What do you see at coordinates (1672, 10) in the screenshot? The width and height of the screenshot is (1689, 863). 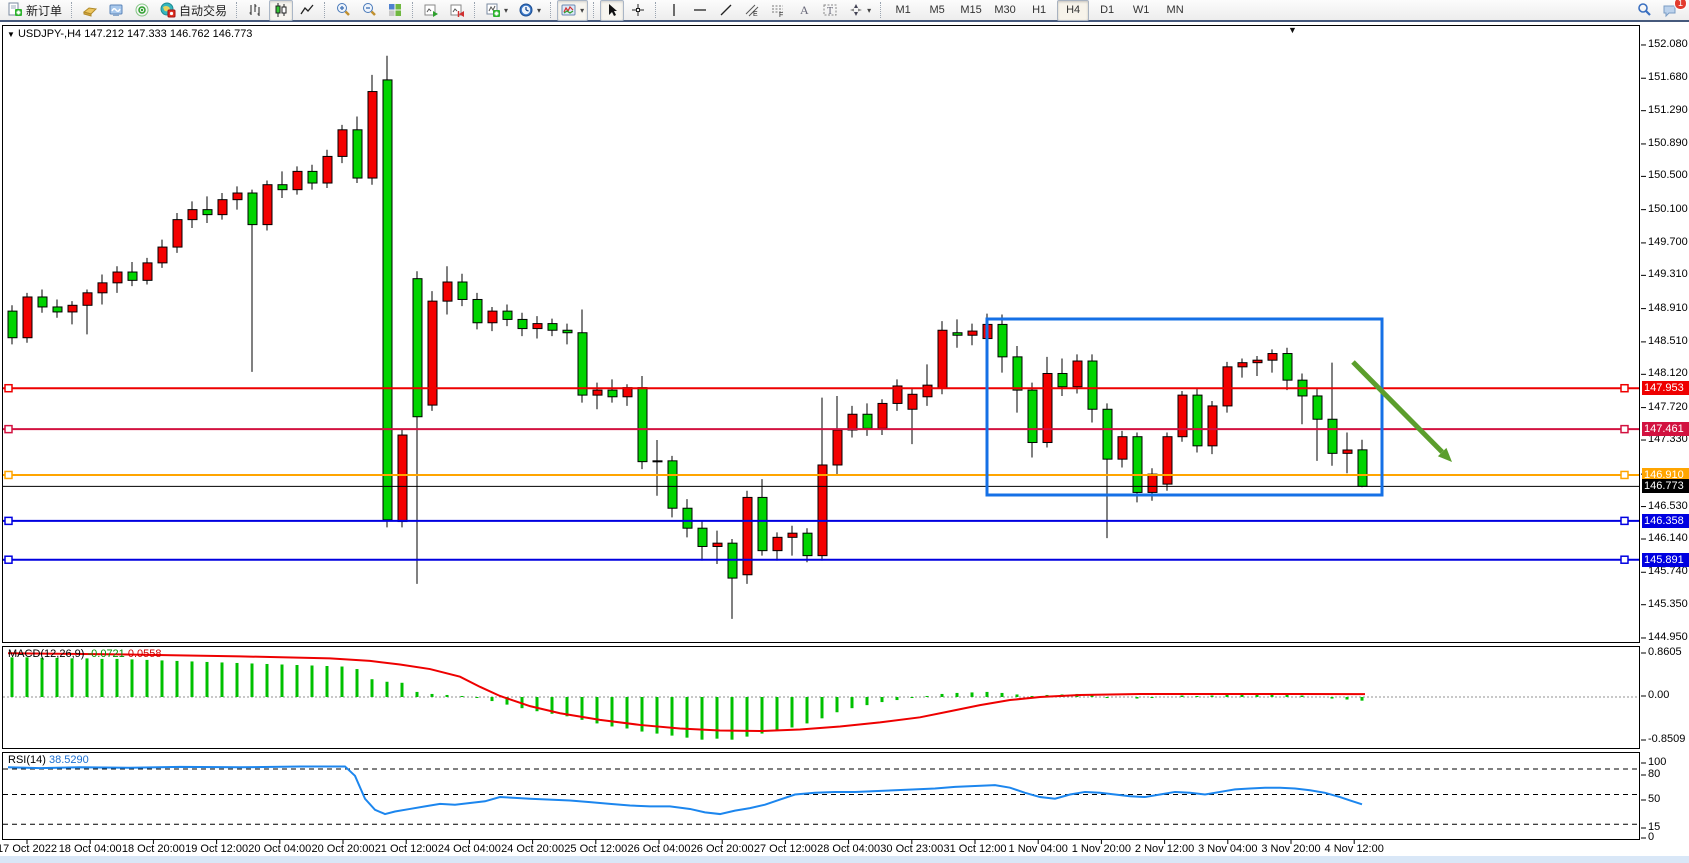 I see `notifications-button: 1` at bounding box center [1672, 10].